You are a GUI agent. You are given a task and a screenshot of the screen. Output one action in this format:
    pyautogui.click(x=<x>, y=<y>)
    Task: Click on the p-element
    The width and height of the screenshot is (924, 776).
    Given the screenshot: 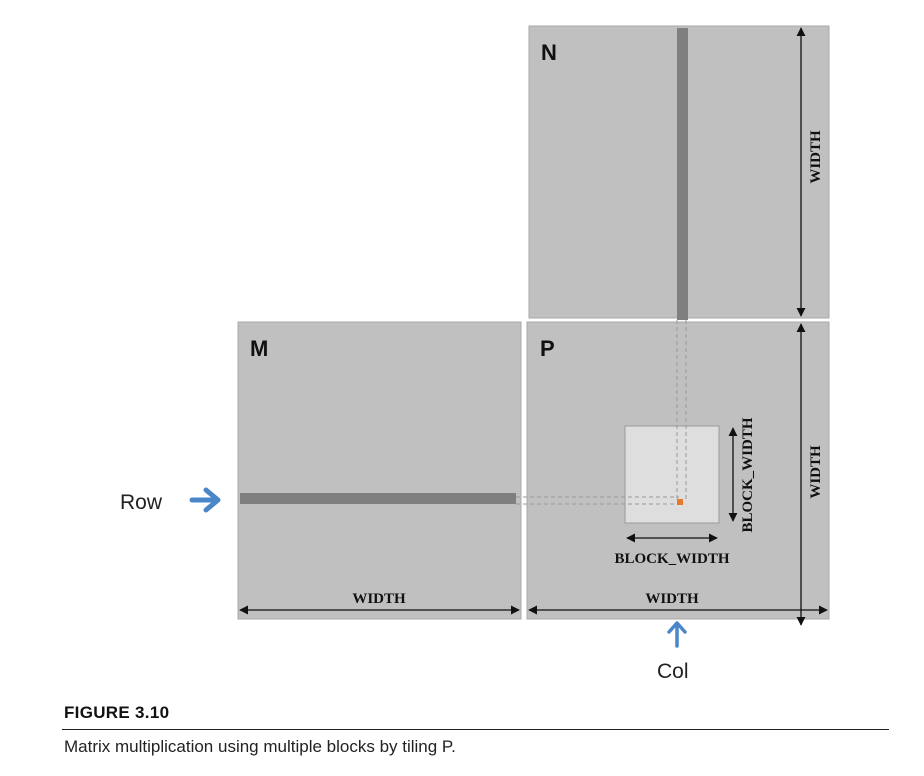 What is the action you would take?
    pyautogui.click(x=680, y=502)
    